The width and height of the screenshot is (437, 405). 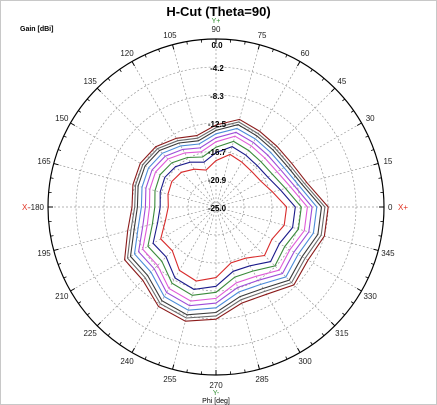 I want to click on y-minus-marker: Y-, so click(x=216, y=393).